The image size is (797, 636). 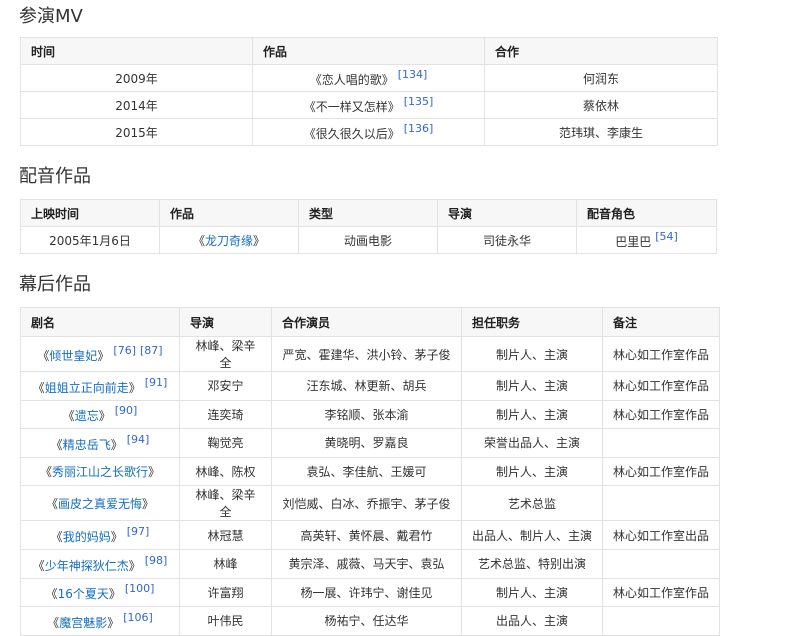 I want to click on work-link: 秀丽江山之长歌行, so click(x=99, y=472).